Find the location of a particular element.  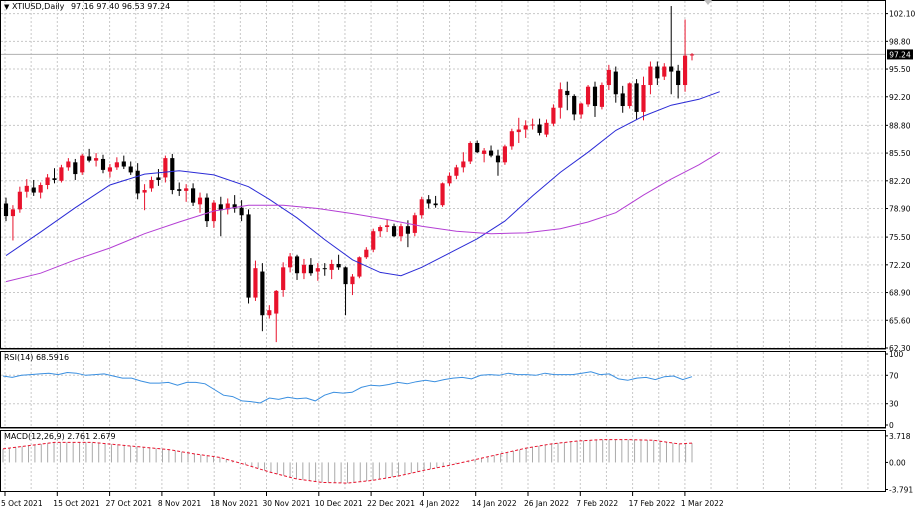

current-price-label: 97.24 is located at coordinates (900, 54).